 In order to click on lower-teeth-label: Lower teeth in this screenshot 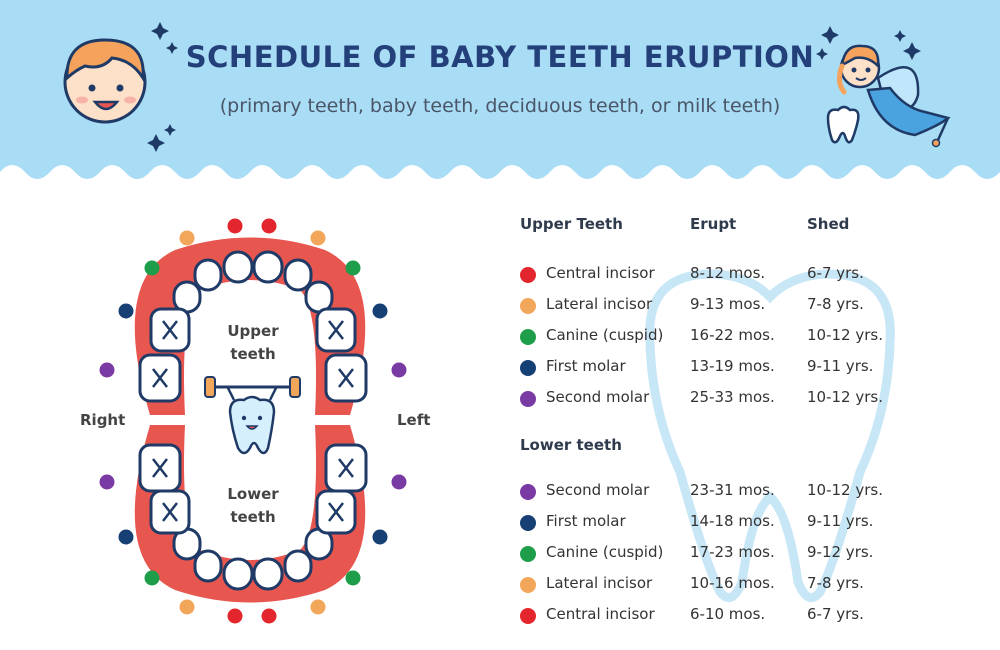, I will do `click(253, 506)`.